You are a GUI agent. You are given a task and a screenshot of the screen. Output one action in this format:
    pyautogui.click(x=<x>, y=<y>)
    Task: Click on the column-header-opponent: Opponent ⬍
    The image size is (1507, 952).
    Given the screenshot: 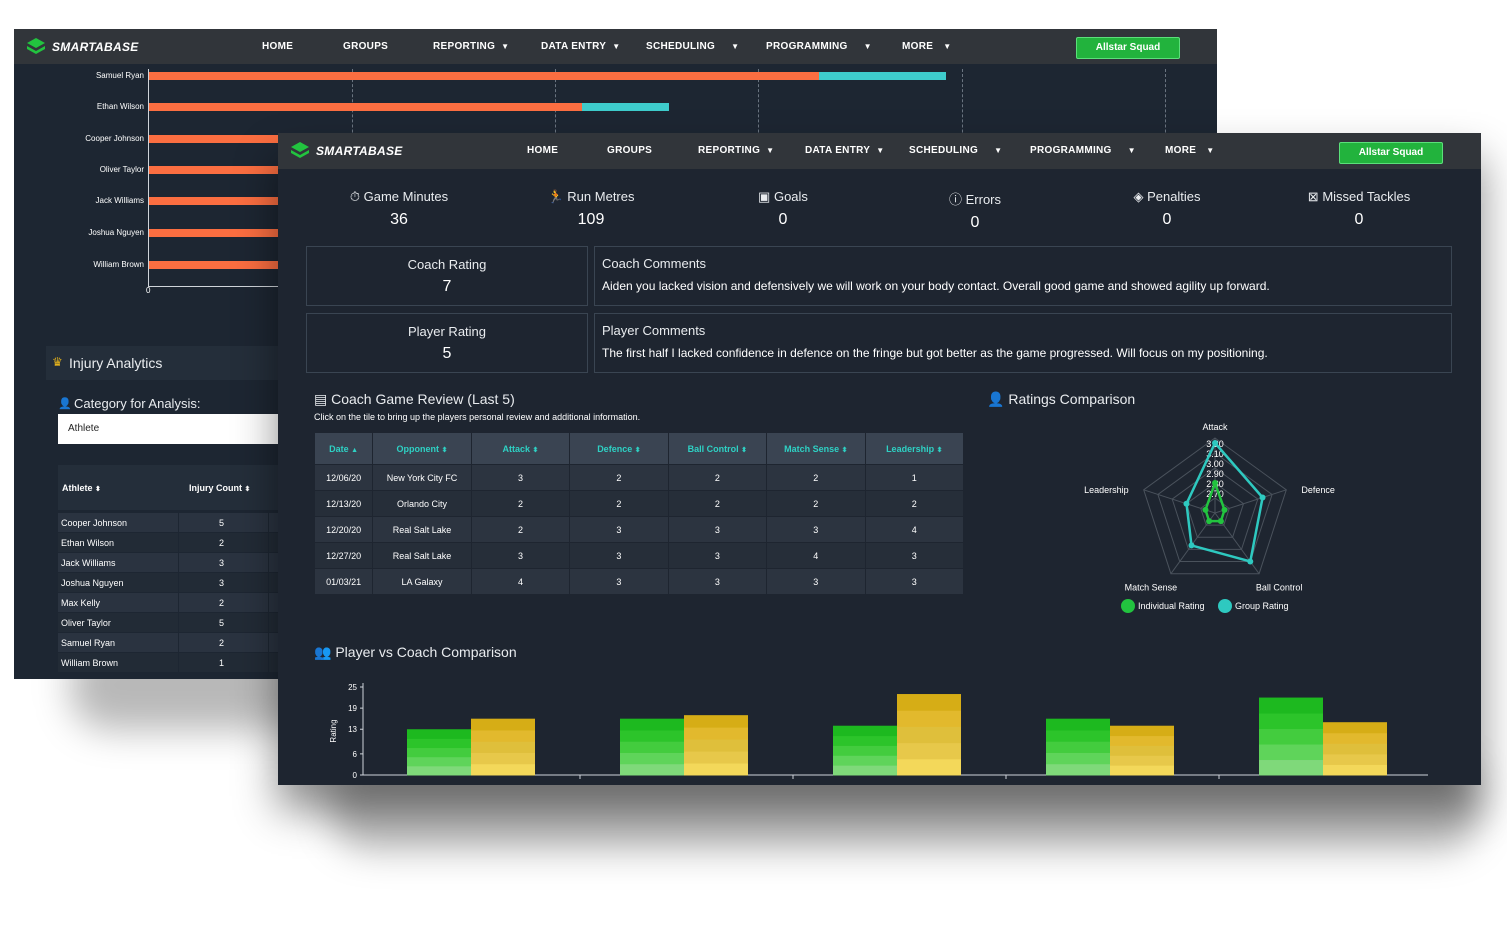 What is the action you would take?
    pyautogui.click(x=422, y=448)
    